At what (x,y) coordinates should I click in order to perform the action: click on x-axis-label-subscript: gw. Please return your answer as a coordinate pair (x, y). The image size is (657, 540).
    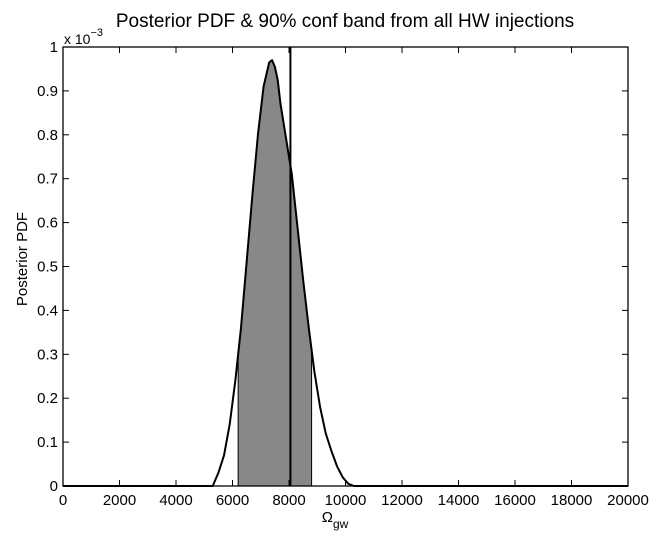
    Looking at the image, I should click on (341, 524).